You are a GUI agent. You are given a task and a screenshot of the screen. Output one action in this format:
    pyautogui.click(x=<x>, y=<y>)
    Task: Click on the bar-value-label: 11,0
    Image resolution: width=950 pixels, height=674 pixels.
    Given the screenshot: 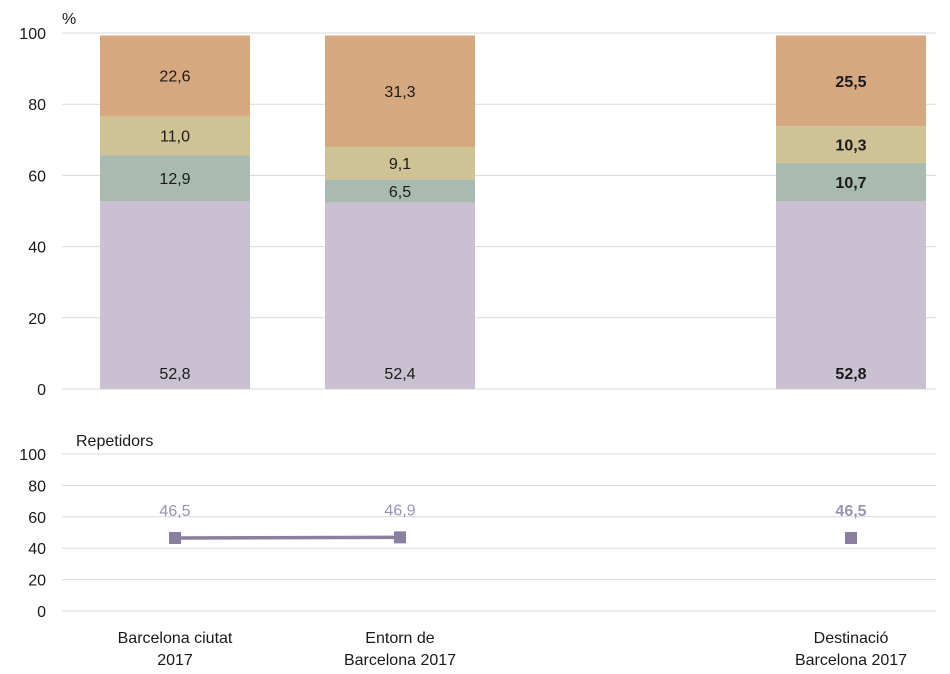 What is the action you would take?
    pyautogui.click(x=175, y=137)
    